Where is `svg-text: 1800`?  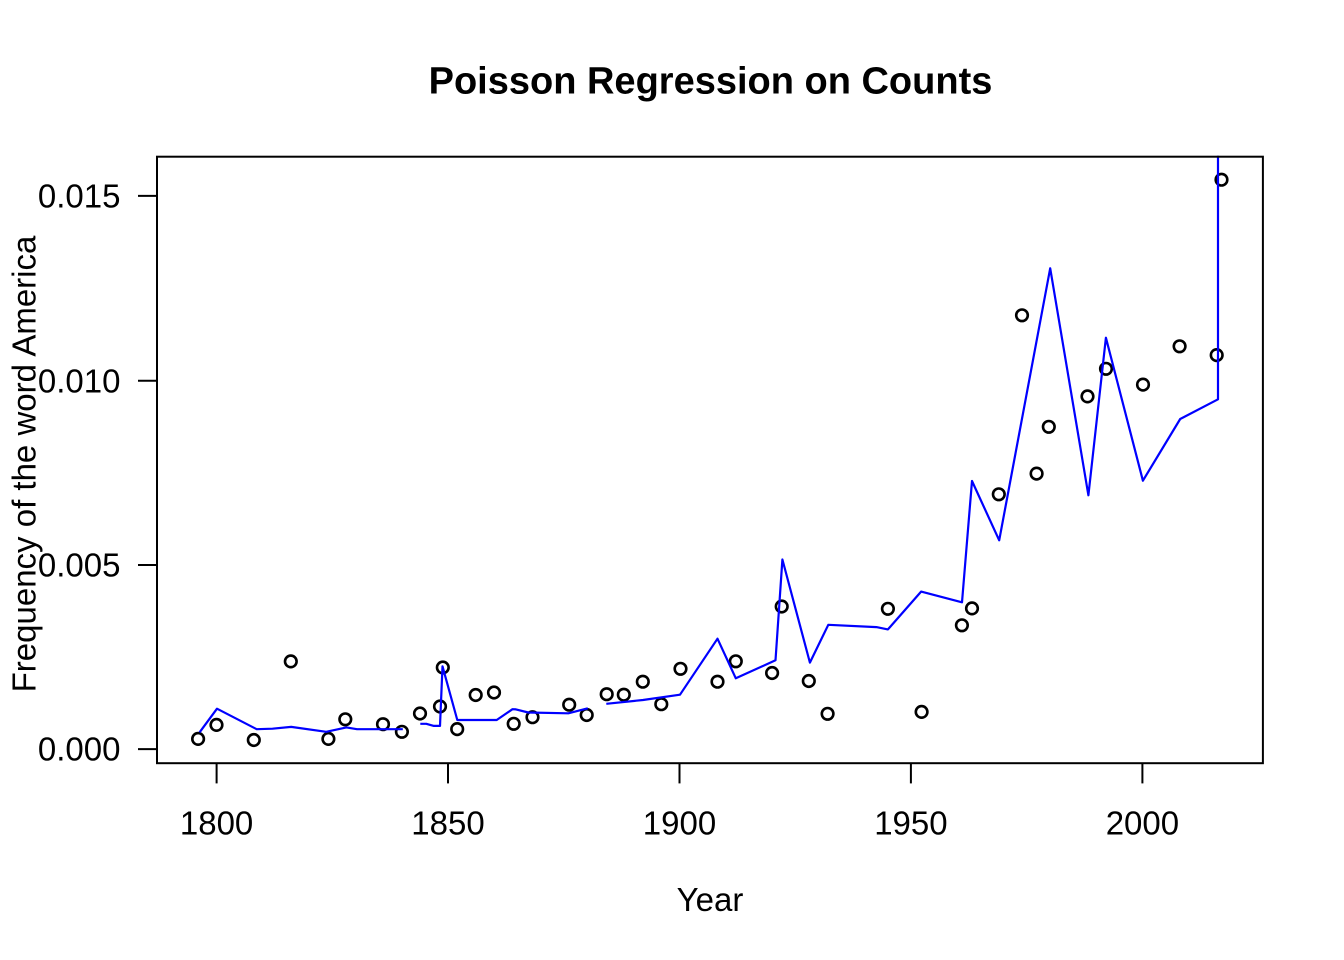
svg-text: 1800 is located at coordinates (216, 822).